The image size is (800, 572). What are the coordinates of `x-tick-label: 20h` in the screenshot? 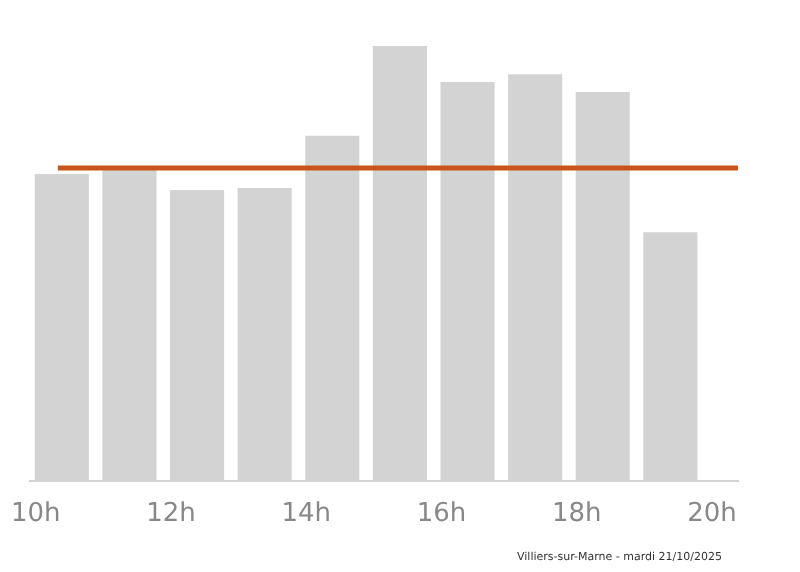 It's located at (712, 514).